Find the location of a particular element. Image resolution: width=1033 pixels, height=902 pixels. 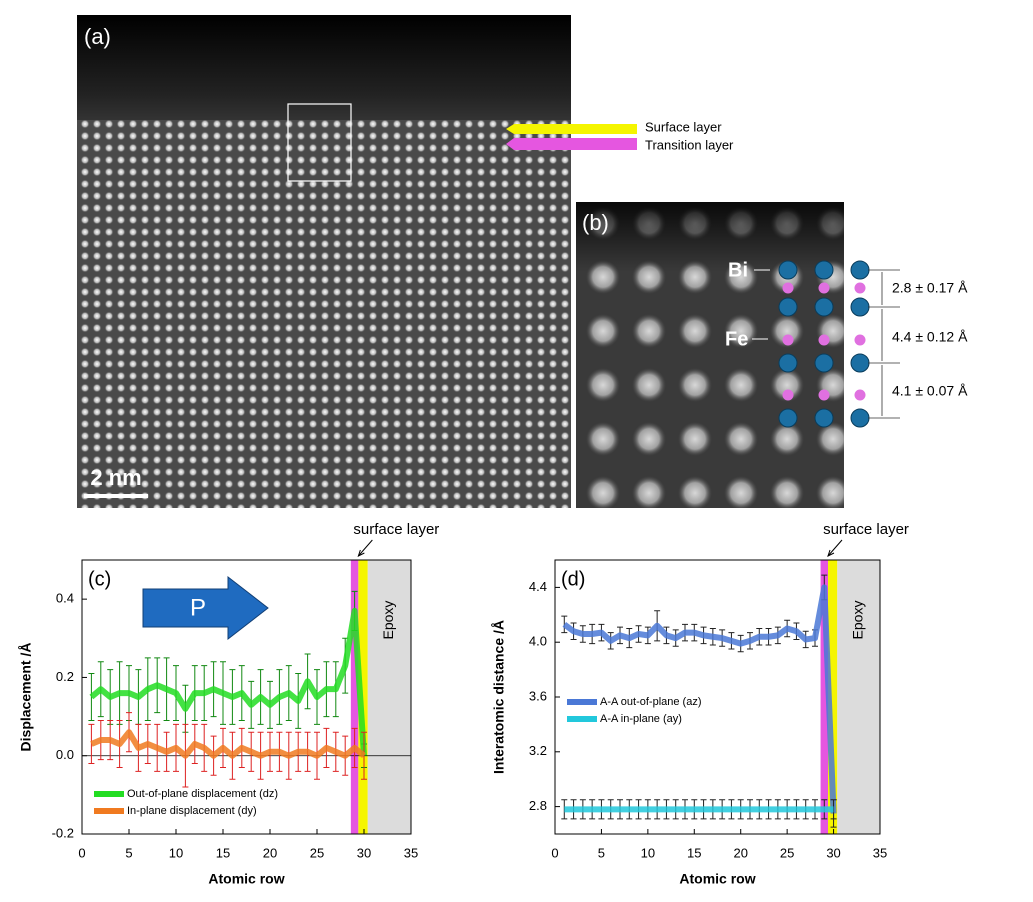

y-tick-label: 4.4 is located at coordinates (538, 586).